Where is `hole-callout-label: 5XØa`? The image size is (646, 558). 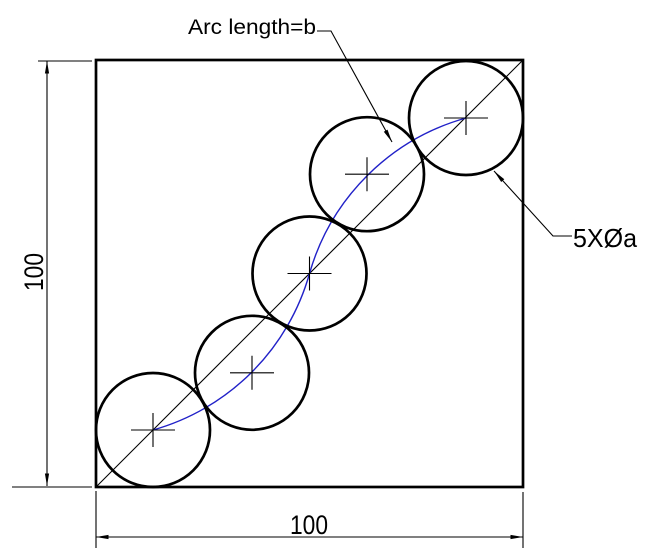
hole-callout-label: 5XØa is located at coordinates (605, 238).